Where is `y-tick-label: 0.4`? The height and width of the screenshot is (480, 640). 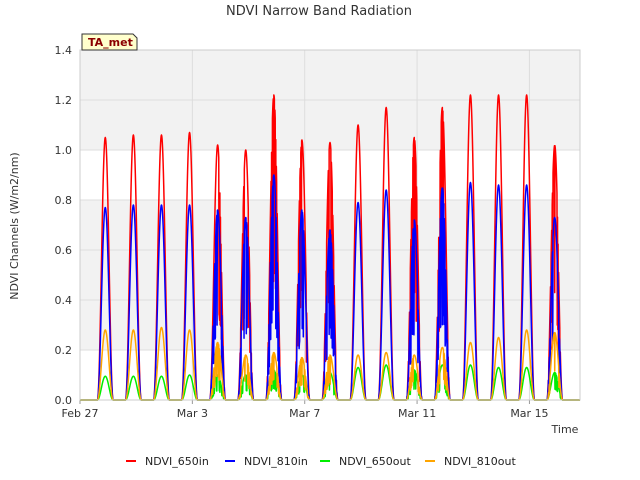
y-tick-label: 0.4 is located at coordinates (64, 300).